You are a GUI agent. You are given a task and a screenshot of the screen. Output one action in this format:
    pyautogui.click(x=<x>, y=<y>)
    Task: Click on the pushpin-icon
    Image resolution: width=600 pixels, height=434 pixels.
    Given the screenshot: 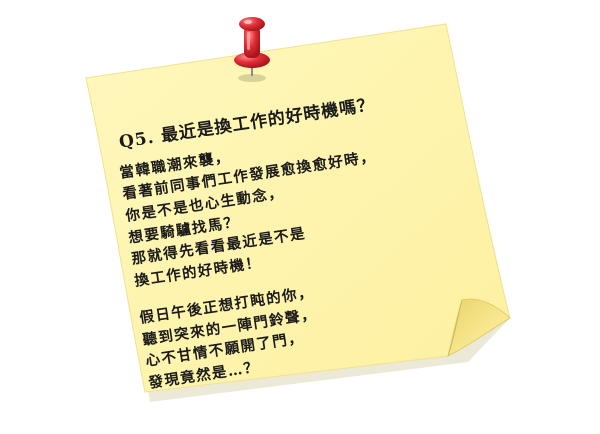 What is the action you would take?
    pyautogui.click(x=252, y=49)
    